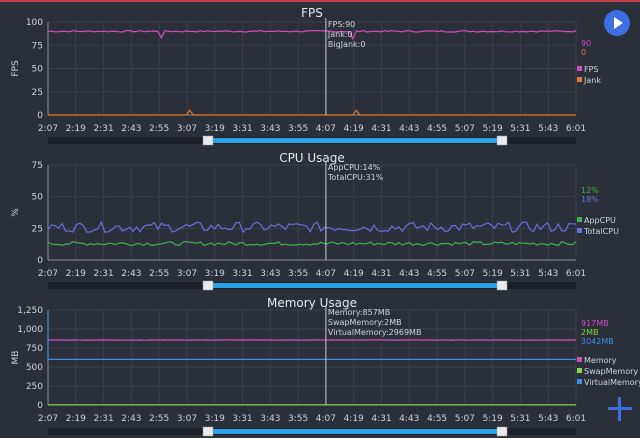 The image size is (640, 438). I want to click on y-tick-label: 1,000, so click(30, 330).